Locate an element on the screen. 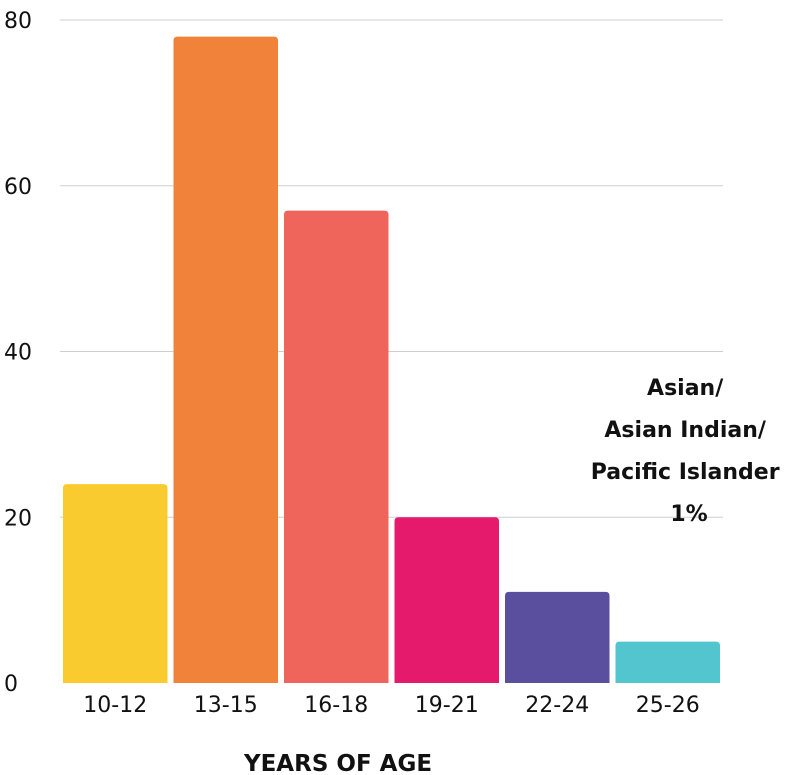  x-category-label: 19-21 is located at coordinates (447, 705).